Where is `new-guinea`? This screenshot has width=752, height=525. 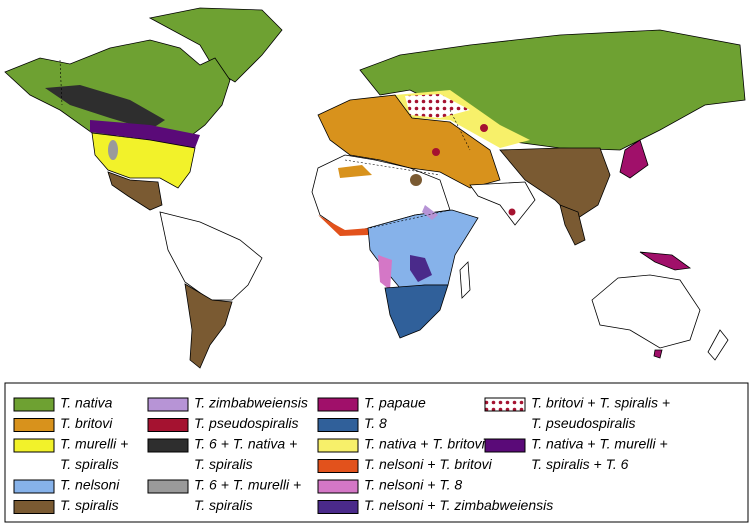 new-guinea is located at coordinates (665, 261).